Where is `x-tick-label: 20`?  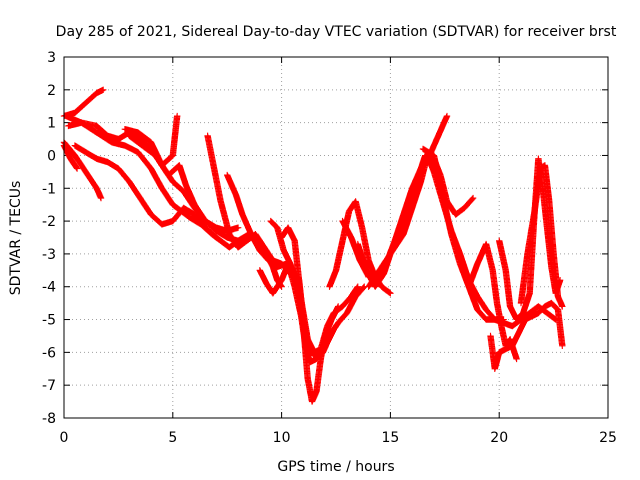
x-tick-label: 20 is located at coordinates (499, 438).